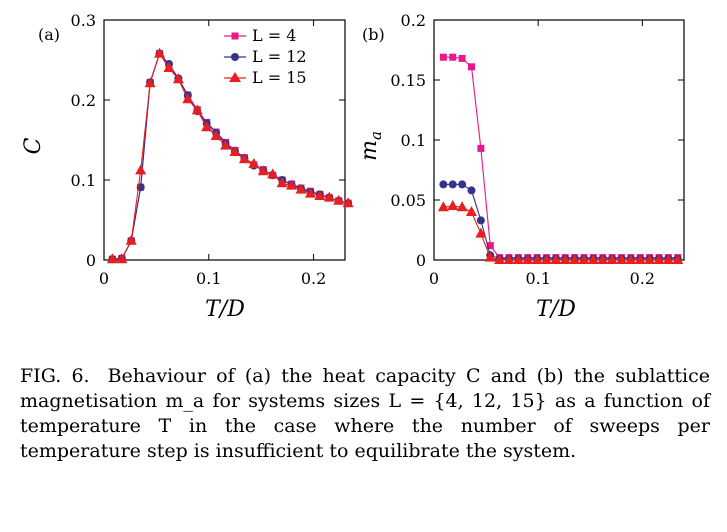 The width and height of the screenshot is (727, 532). What do you see at coordinates (33, 145) in the screenshot?
I see `panel-a-ylabel: C` at bounding box center [33, 145].